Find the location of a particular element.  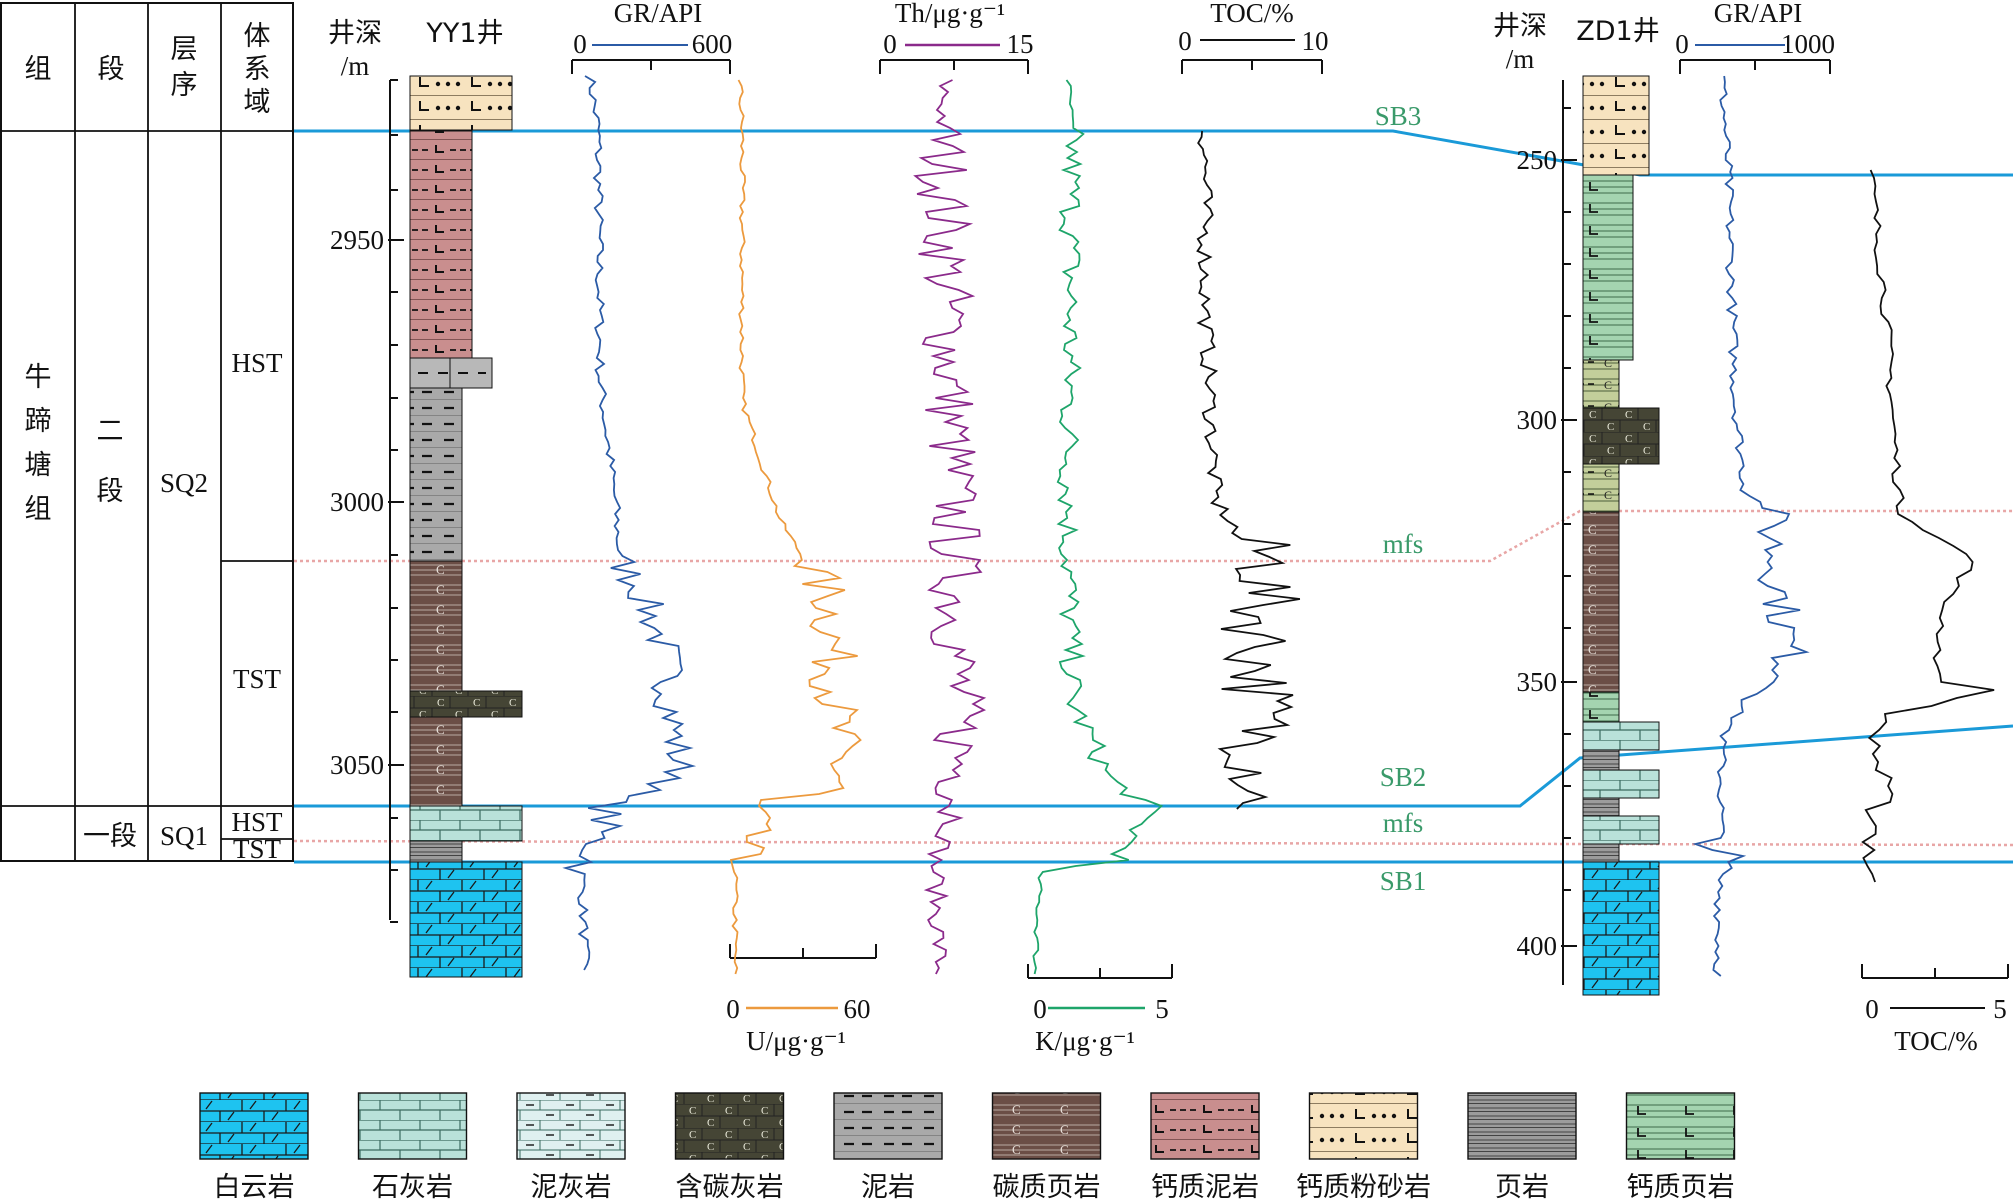

zd1-toc-scale: 0 5 TOC/% is located at coordinates (1935, 1010).